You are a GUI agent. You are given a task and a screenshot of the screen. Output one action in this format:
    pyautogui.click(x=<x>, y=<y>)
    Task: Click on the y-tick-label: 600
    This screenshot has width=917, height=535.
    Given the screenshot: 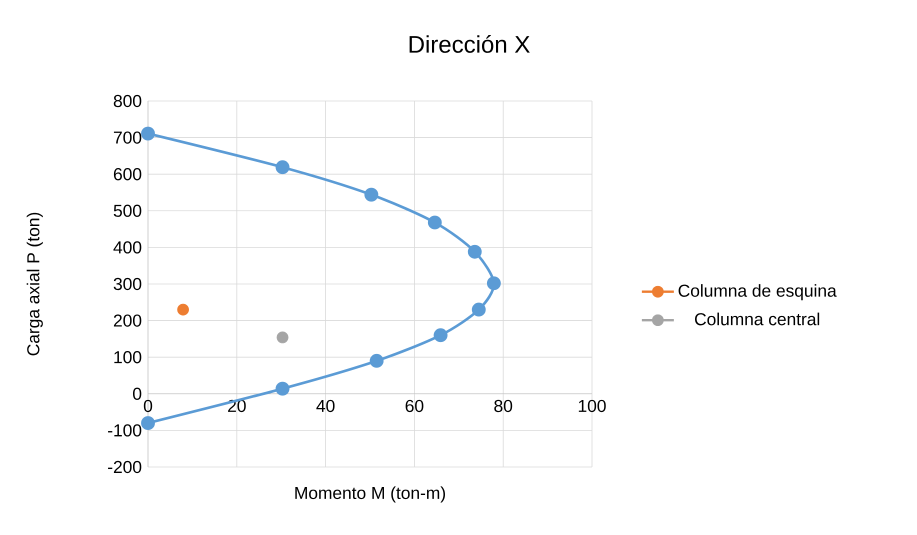 What is the action you would take?
    pyautogui.click(x=128, y=174)
    